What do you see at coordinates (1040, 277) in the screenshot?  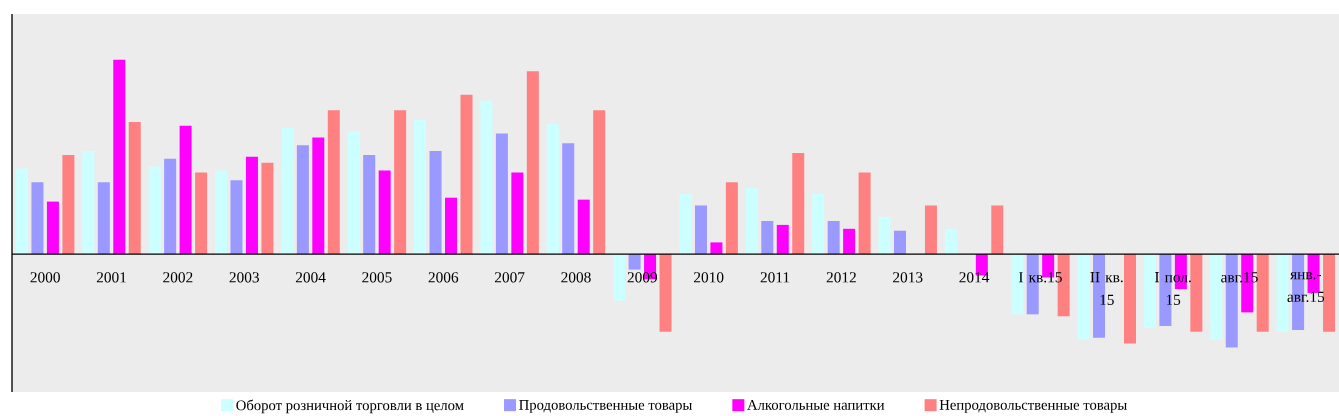 I see `x-tick-label: I кв.15` at bounding box center [1040, 277].